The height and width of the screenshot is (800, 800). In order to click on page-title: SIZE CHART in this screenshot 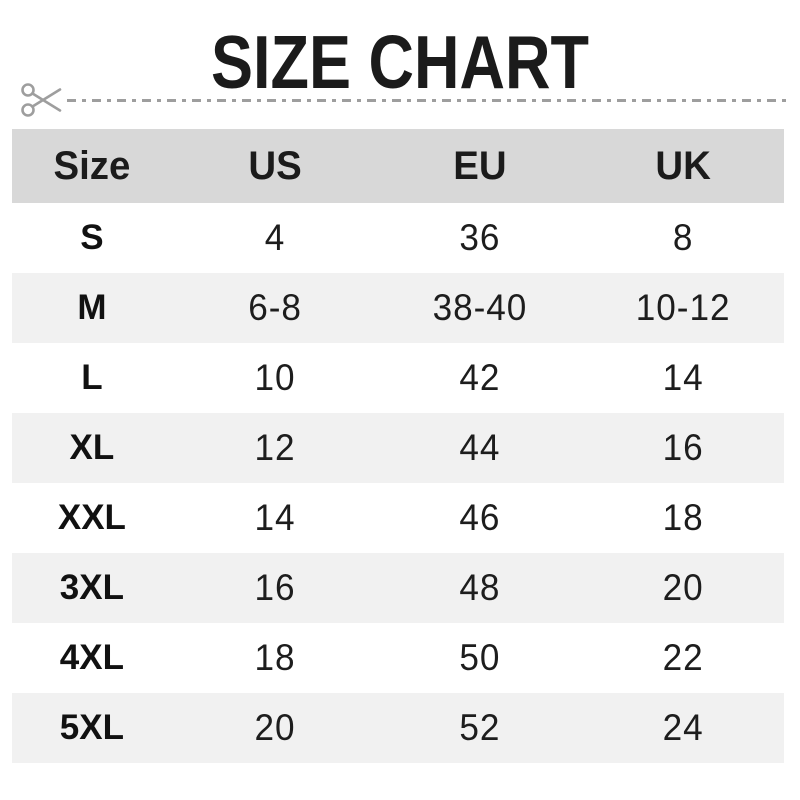, I will do `click(400, 62)`.